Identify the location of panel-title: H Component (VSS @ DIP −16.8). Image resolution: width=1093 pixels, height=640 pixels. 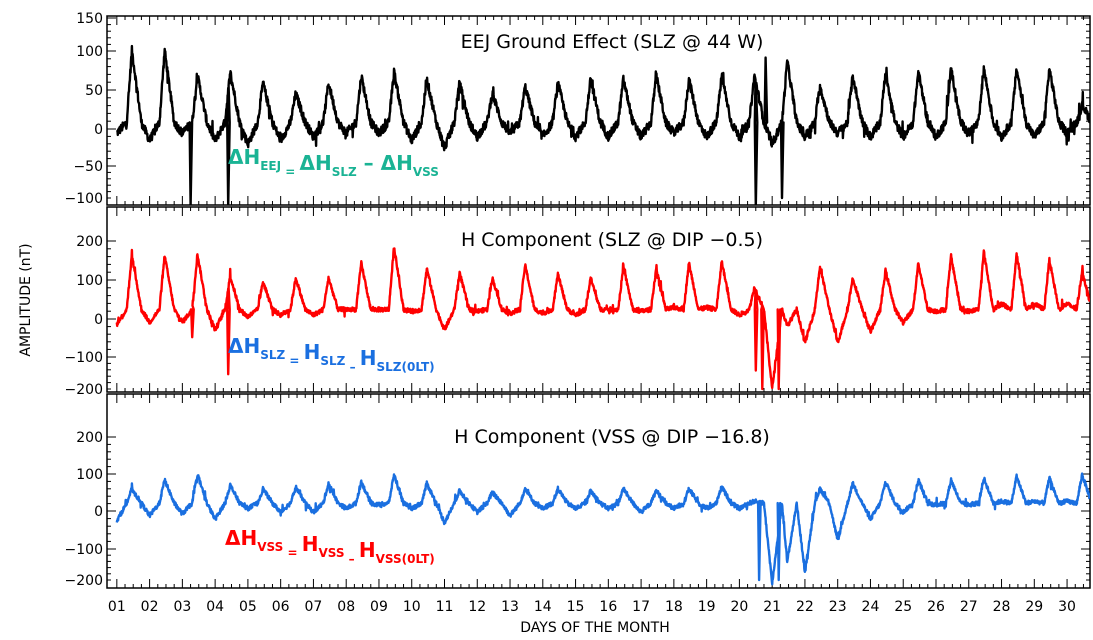
(612, 437).